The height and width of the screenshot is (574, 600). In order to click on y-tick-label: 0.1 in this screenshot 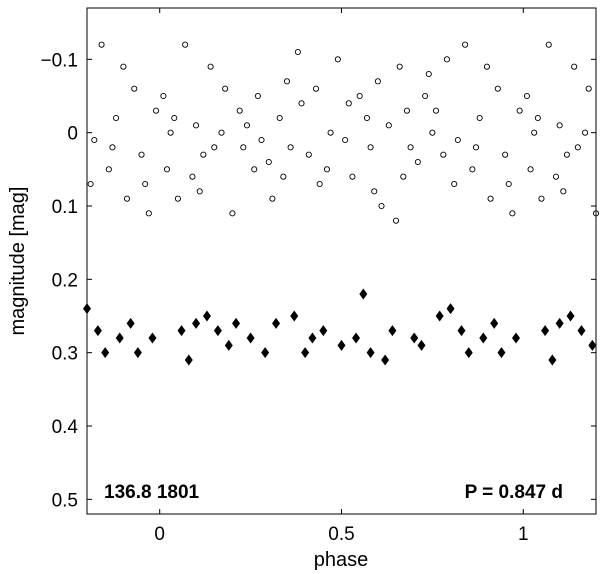, I will do `click(65, 207)`.